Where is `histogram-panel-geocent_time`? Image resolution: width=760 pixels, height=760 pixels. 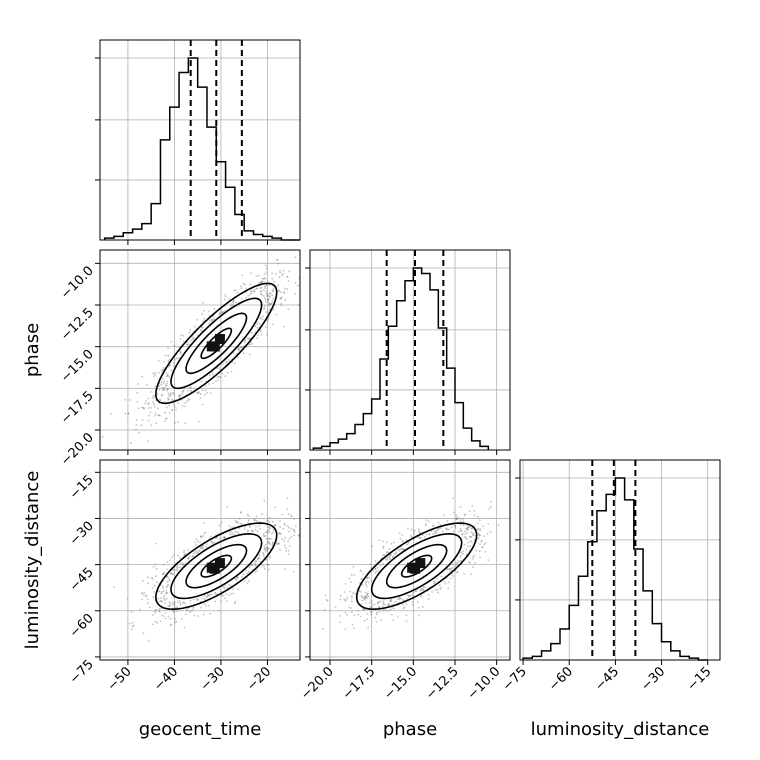 histogram-panel-geocent_time is located at coordinates (198, 142).